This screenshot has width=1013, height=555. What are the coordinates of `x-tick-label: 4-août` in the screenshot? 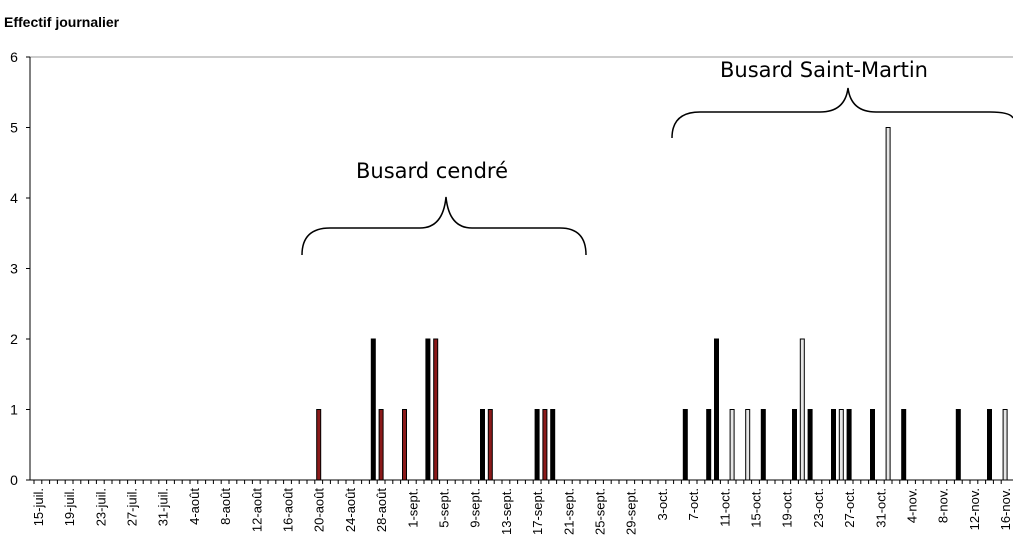 It's located at (194, 506).